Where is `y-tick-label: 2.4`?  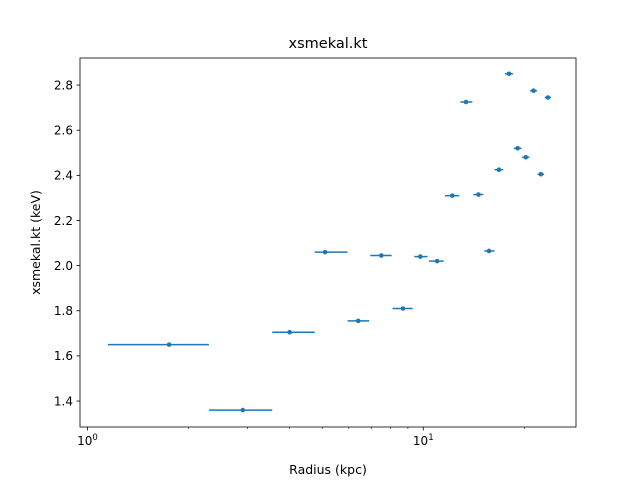 y-tick-label: 2.4 is located at coordinates (63, 176).